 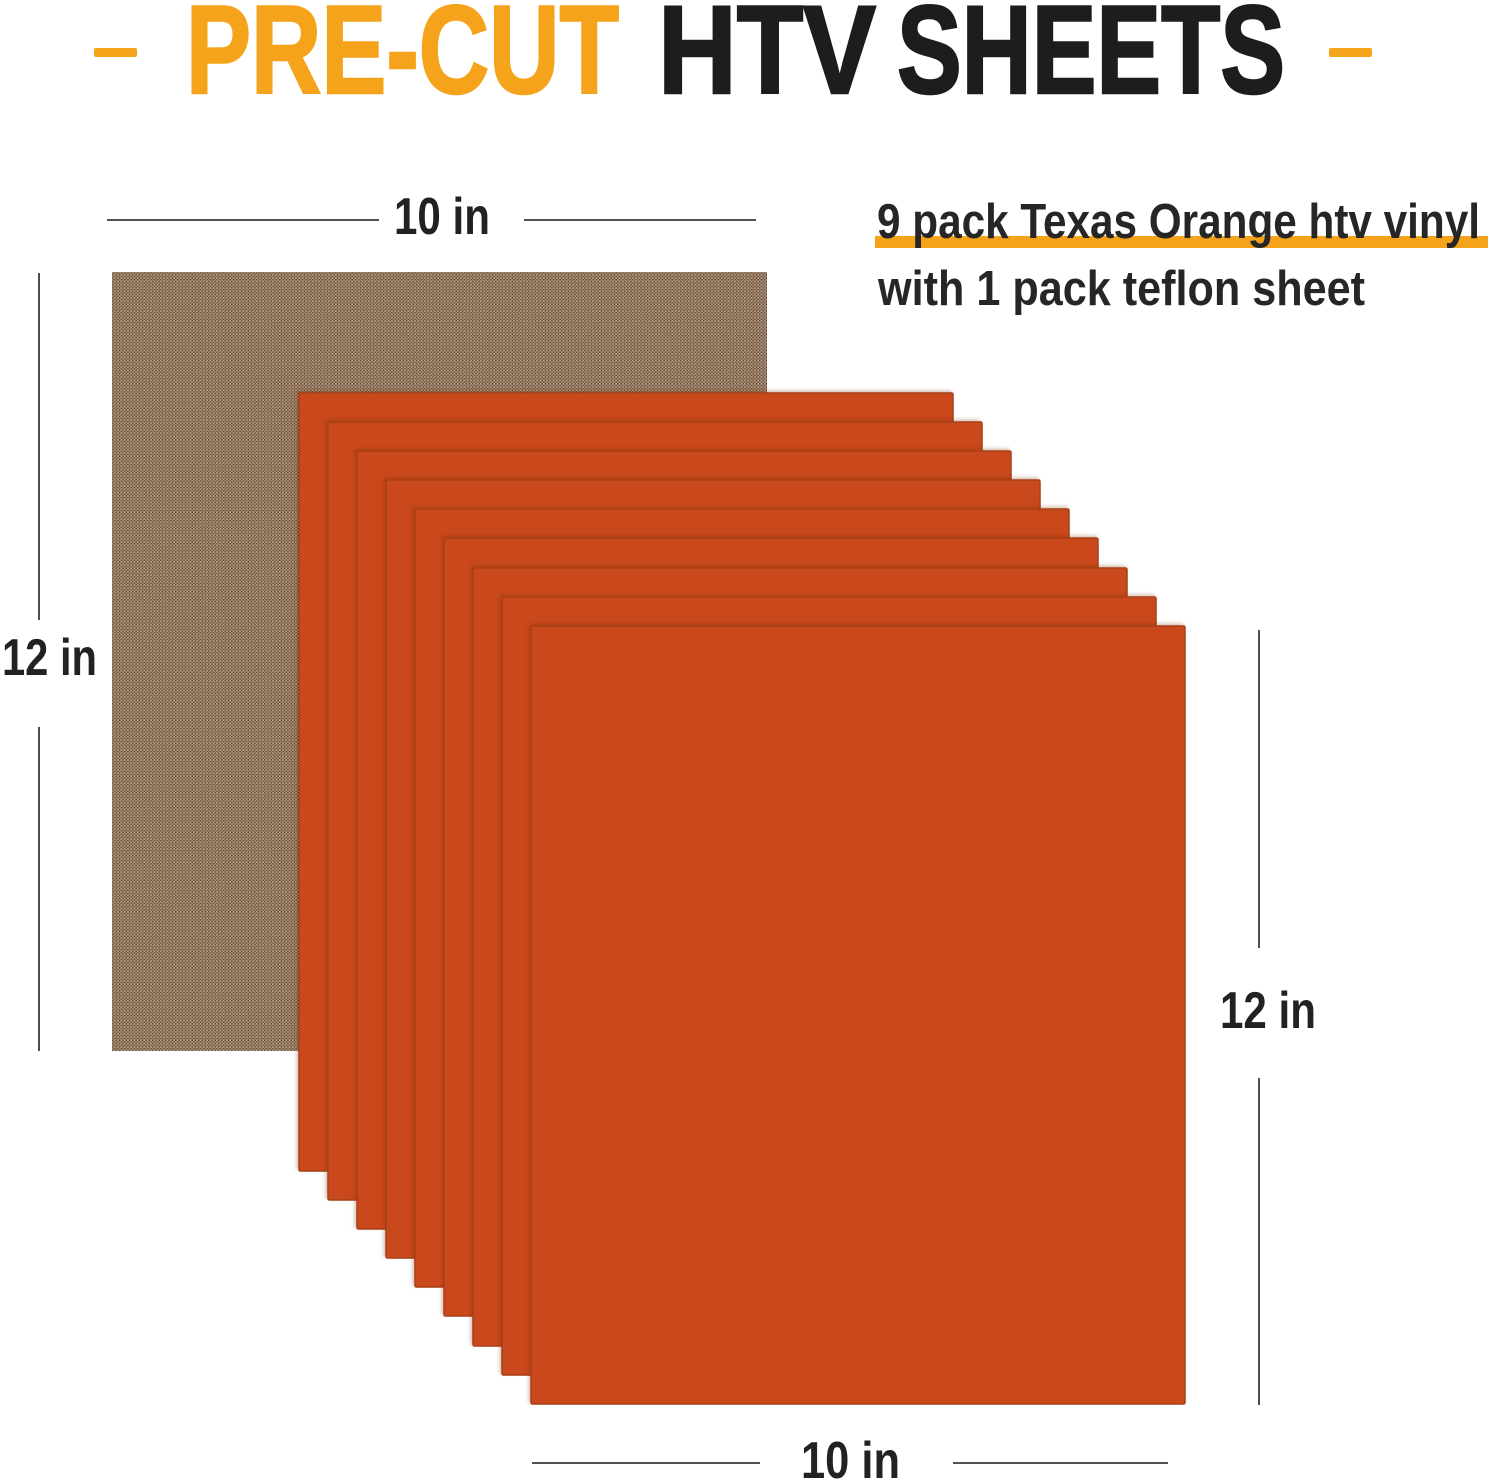 What do you see at coordinates (1178, 222) in the screenshot?
I see `svg-text: 9 pack Texas Orange htv vinyl` at bounding box center [1178, 222].